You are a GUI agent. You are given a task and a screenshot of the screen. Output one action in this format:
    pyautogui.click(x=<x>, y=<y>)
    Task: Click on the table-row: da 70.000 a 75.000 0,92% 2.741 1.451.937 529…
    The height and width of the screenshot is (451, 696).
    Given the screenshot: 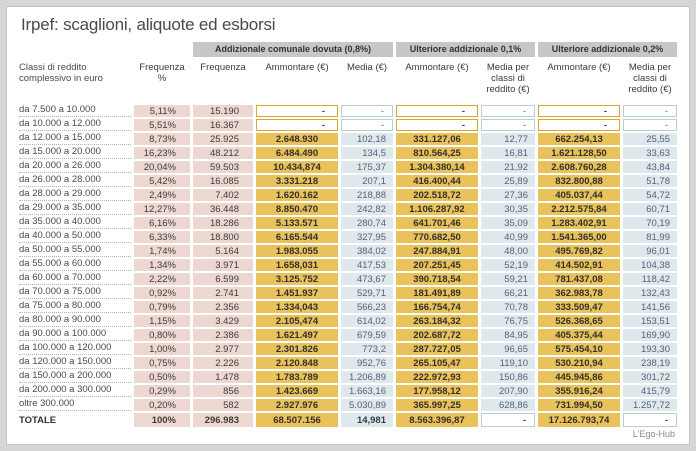 What is the action you would take?
    pyautogui.click(x=348, y=293)
    